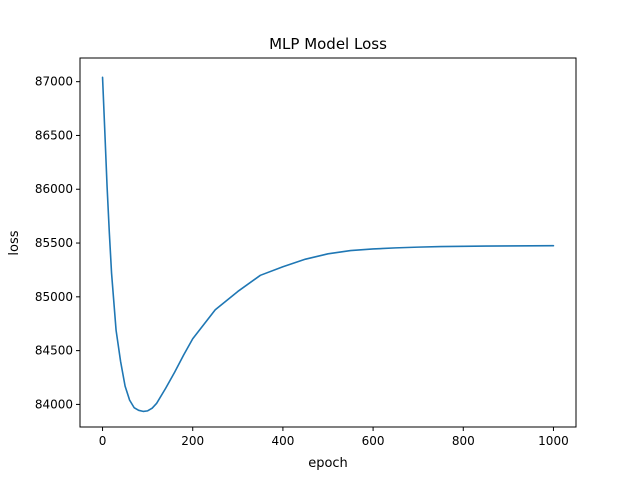 The image size is (640, 480). Describe the element at coordinates (103, 441) in the screenshot. I see `x-tick-label: 0` at that location.